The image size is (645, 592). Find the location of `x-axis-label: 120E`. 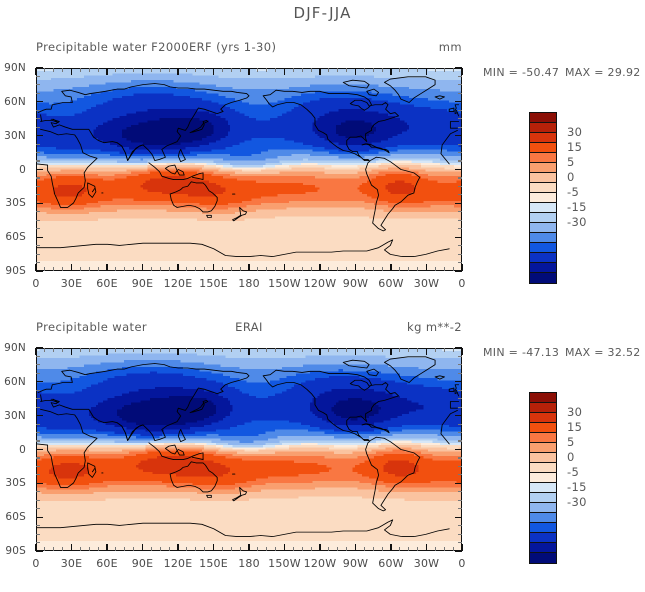

x-axis-label: 120E is located at coordinates (178, 283).